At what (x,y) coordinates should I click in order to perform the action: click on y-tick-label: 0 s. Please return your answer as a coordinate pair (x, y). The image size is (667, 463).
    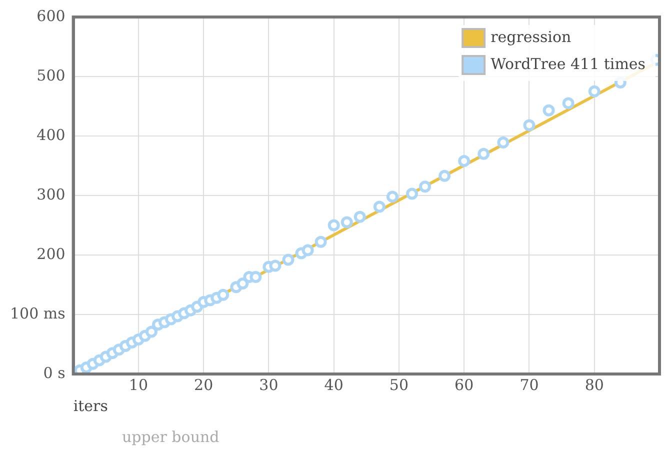
    Looking at the image, I should click on (54, 373).